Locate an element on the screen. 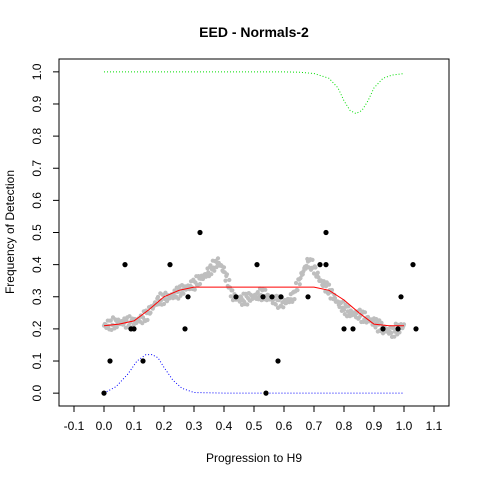 The image size is (480, 480). y-tick-label: 0.5 is located at coordinates (37, 232).